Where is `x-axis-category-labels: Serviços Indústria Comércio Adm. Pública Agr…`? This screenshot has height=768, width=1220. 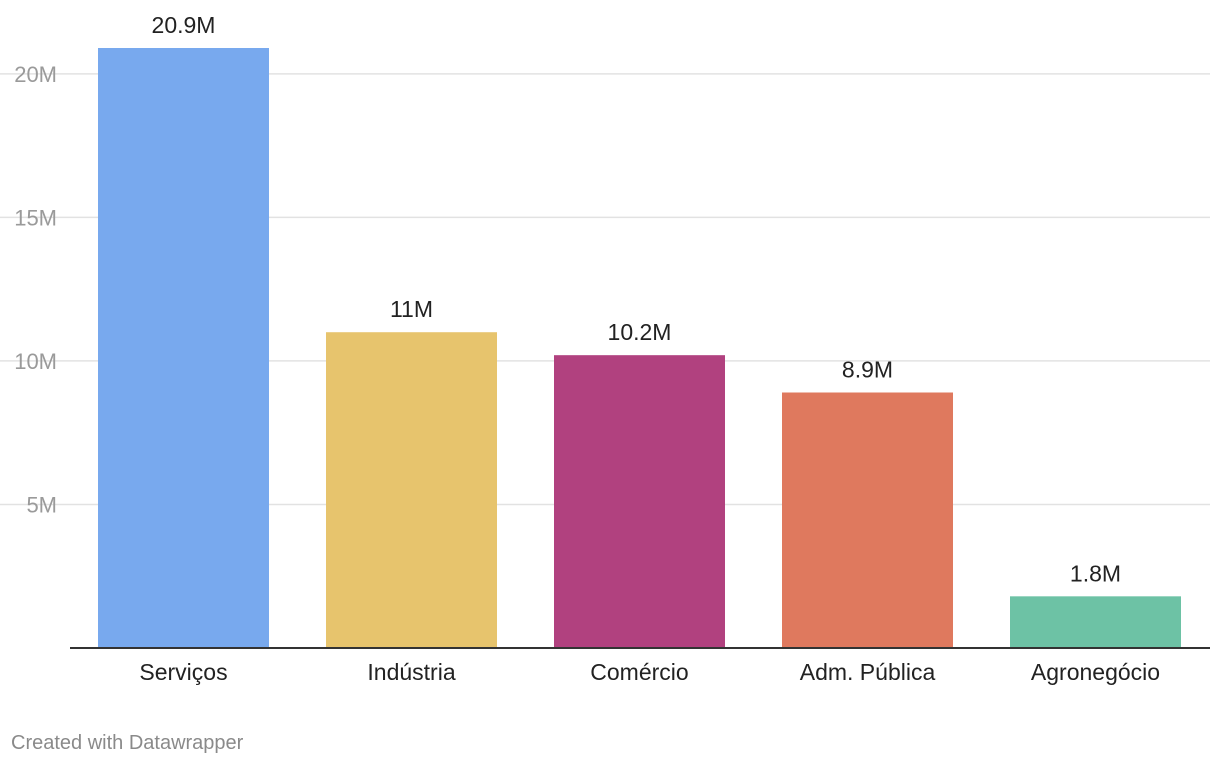 x-axis-category-labels: Serviços Indústria Comércio Adm. Pública Agr… is located at coordinates (649, 672).